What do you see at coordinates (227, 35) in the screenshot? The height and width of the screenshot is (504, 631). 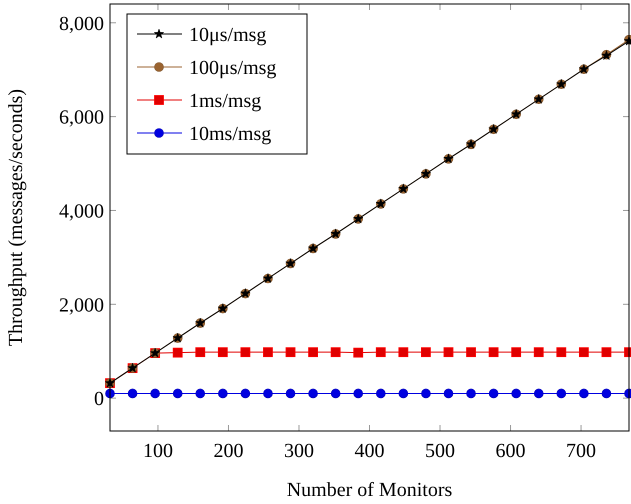 I see `legend-label: 10μs/msg` at bounding box center [227, 35].